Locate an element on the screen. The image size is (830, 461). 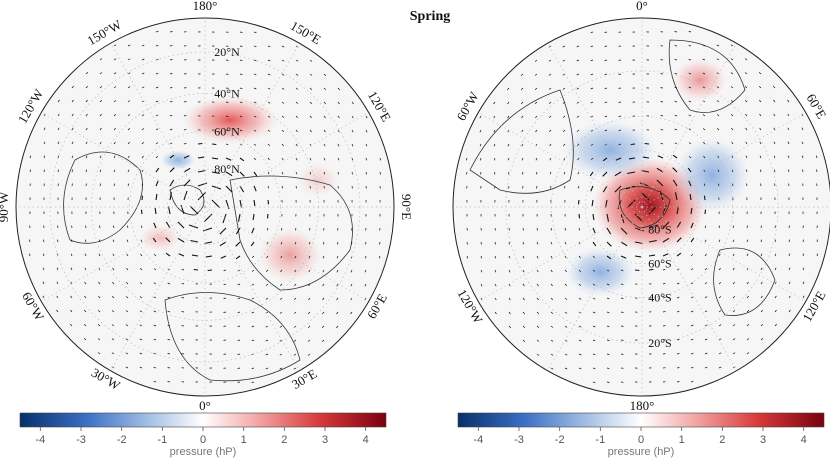
latitude-label: 60°N is located at coordinates (227, 131).